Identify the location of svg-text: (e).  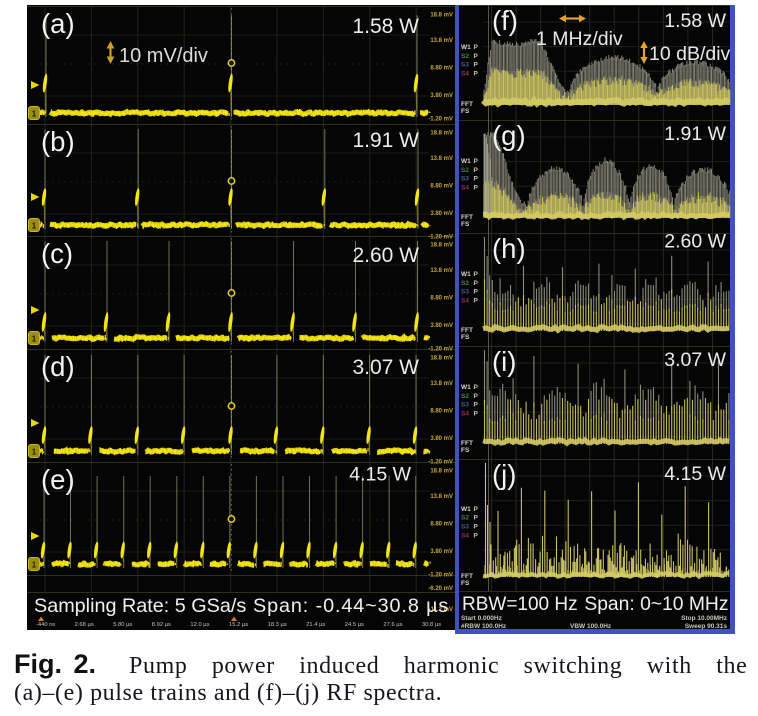
(58, 479).